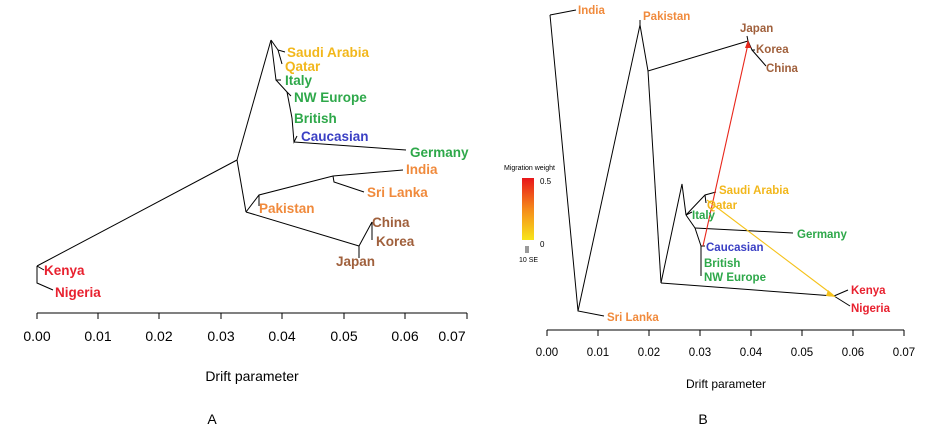  I want to click on leaf-caucasian: Caucasian, so click(335, 136).